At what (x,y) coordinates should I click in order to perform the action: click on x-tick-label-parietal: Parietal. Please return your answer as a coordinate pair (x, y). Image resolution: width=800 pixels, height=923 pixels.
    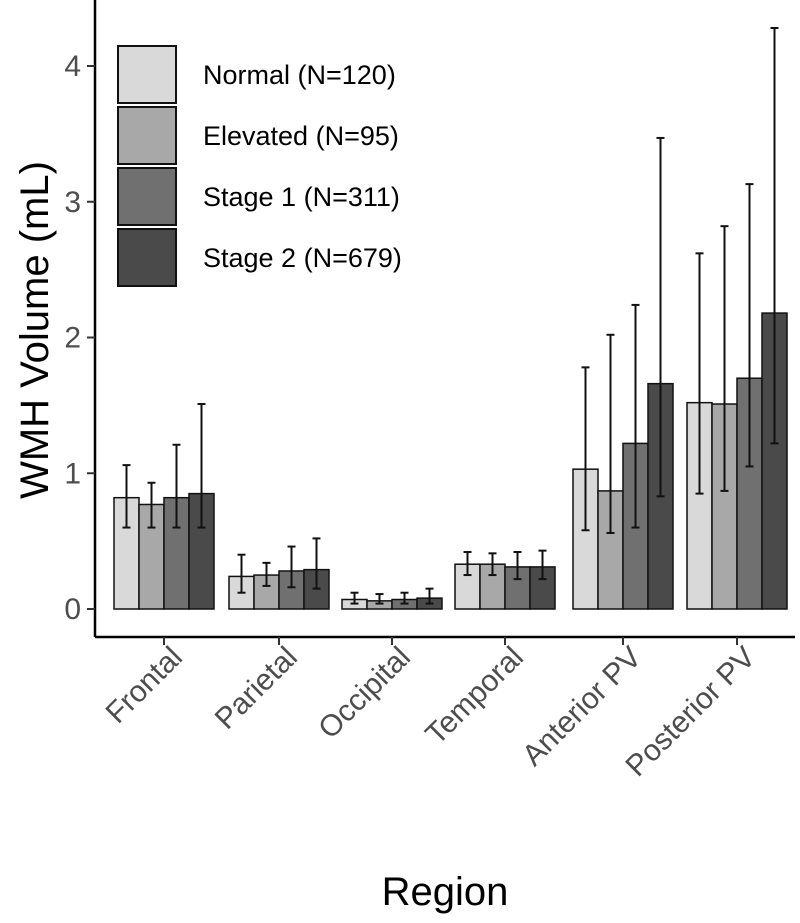
    Looking at the image, I should click on (256, 688).